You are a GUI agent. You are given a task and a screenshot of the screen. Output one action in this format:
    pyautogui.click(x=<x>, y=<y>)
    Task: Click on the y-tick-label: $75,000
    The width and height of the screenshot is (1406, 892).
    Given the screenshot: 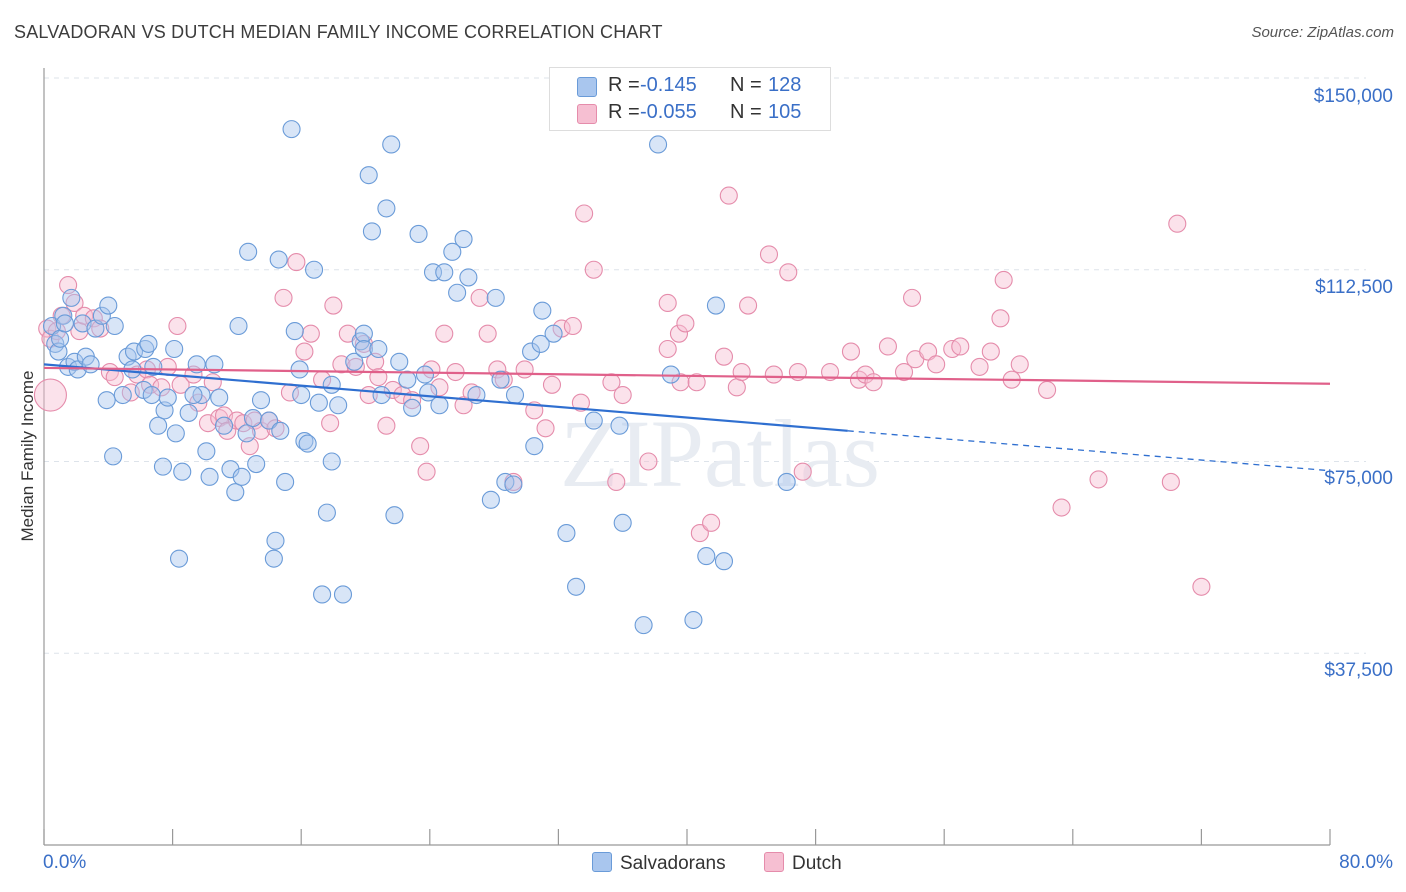 What is the action you would take?
    pyautogui.click(x=1358, y=478)
    